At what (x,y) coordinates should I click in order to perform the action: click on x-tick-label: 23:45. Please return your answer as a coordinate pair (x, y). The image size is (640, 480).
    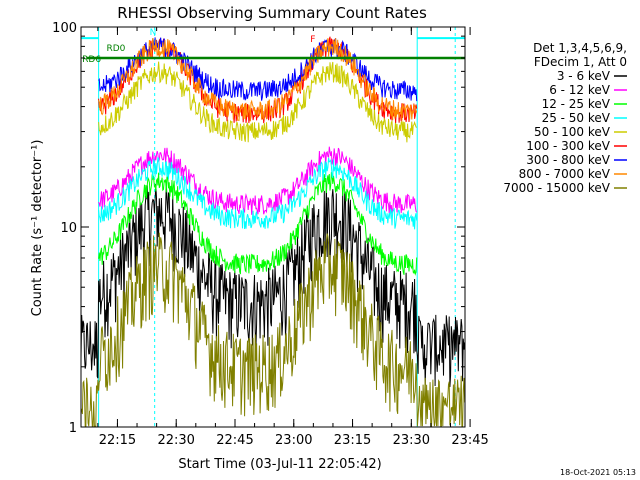
    Looking at the image, I should click on (469, 440).